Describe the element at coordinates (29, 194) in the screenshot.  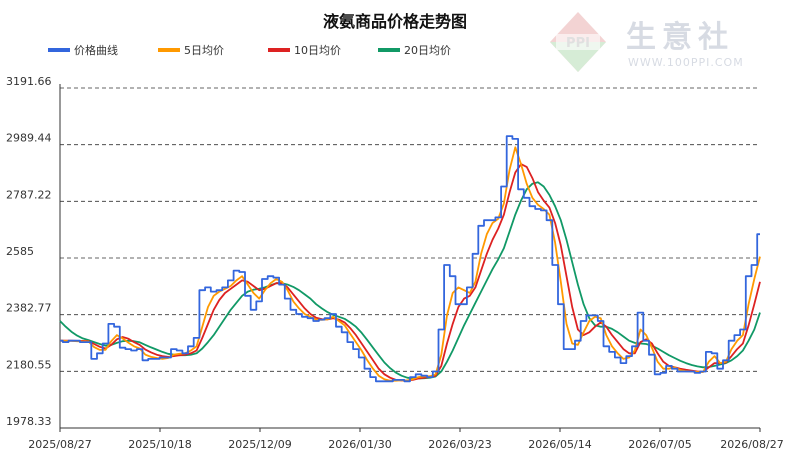
I see `y-tick-label: 2787.22` at that location.